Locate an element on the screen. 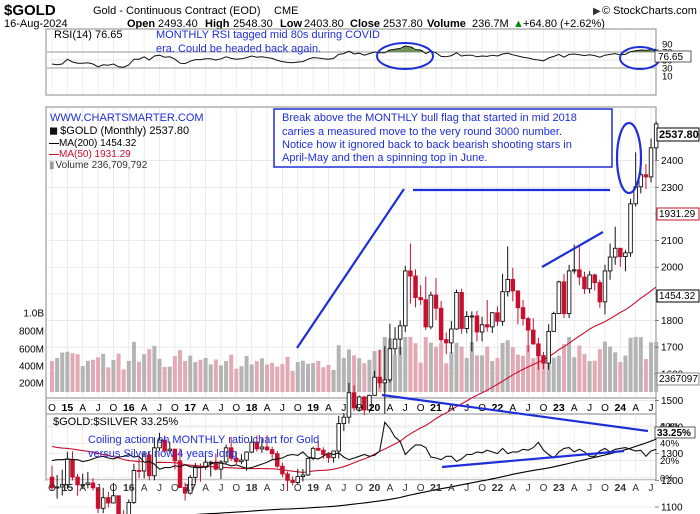 This screenshot has width=700, height=514. open-label: Open is located at coordinates (141, 24).